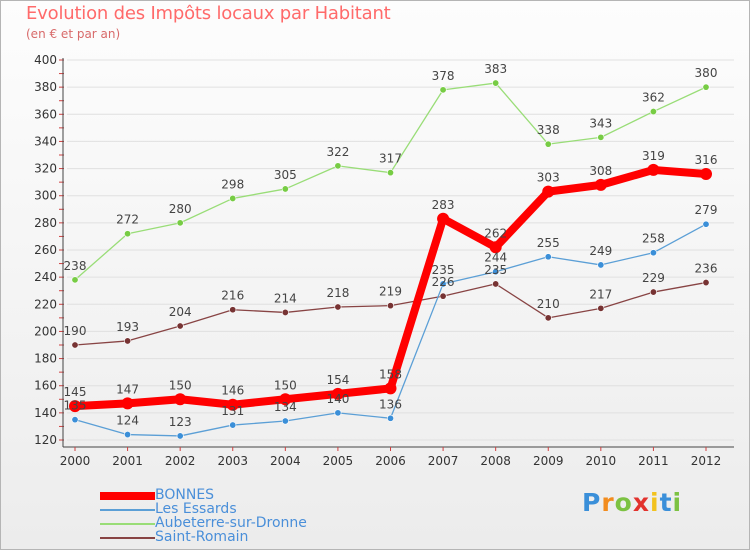  Describe the element at coordinates (285, 407) in the screenshot. I see `data-label: 134` at that location.